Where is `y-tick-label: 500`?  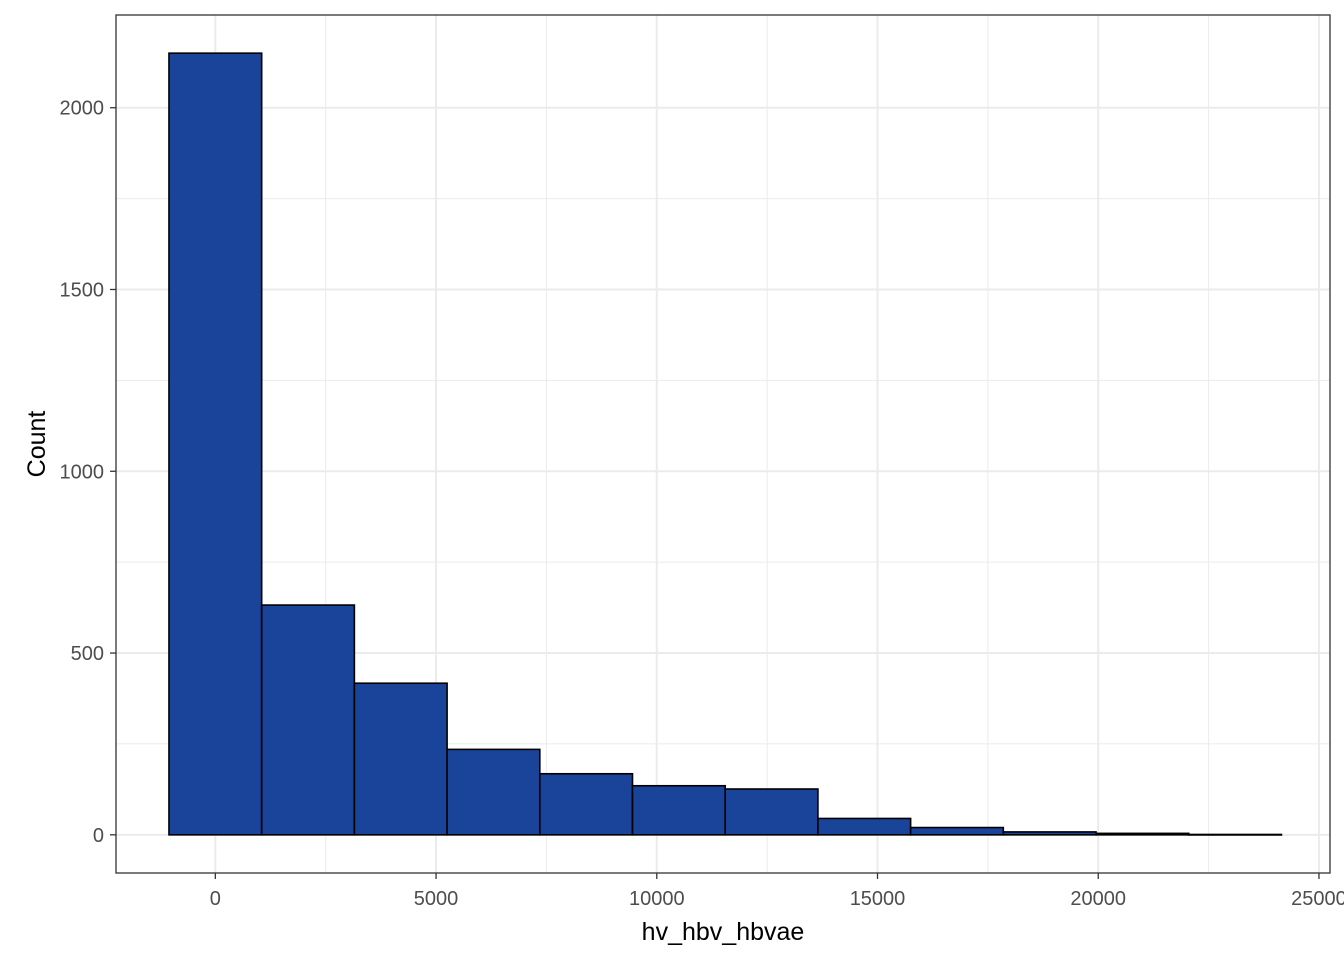
y-tick-label: 500 is located at coordinates (87, 654).